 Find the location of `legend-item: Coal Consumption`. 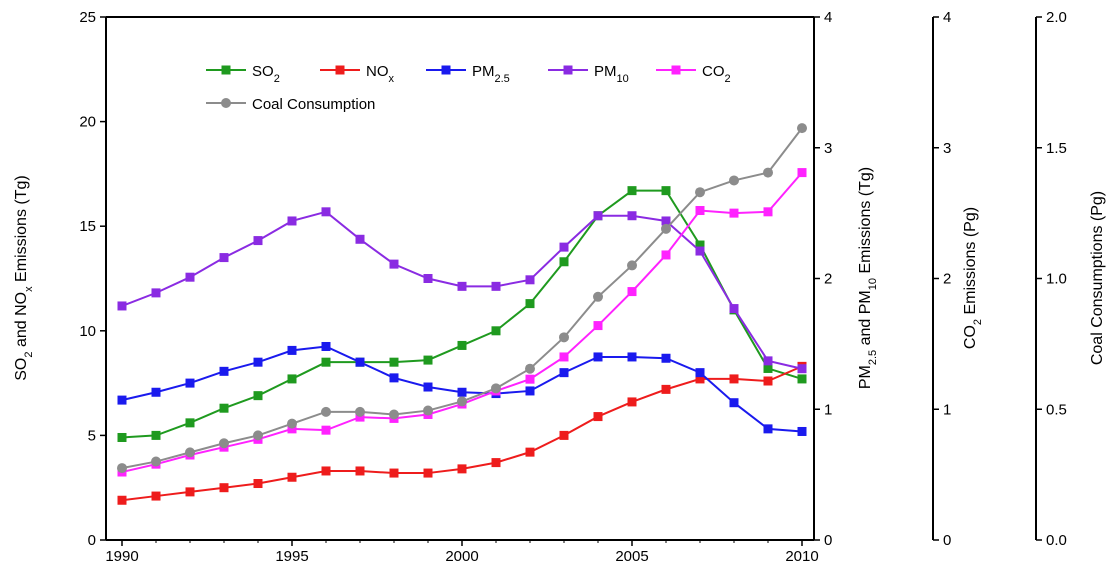

legend-item: Coal Consumption is located at coordinates (290, 104).